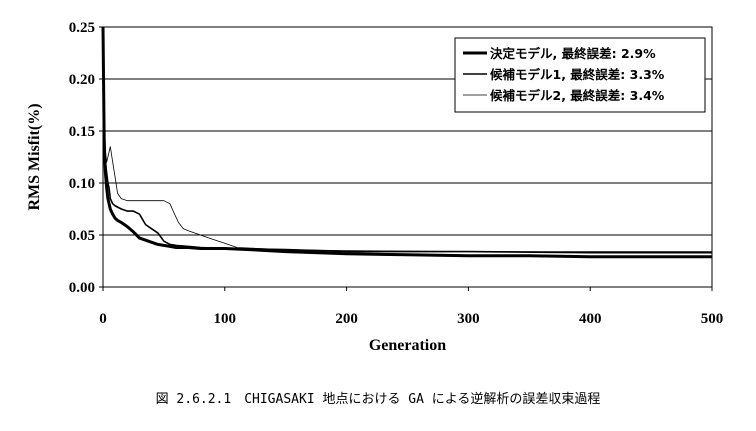 The image size is (756, 431). What do you see at coordinates (82, 132) in the screenshot?
I see `y-tick-label: 0.15` at bounding box center [82, 132].